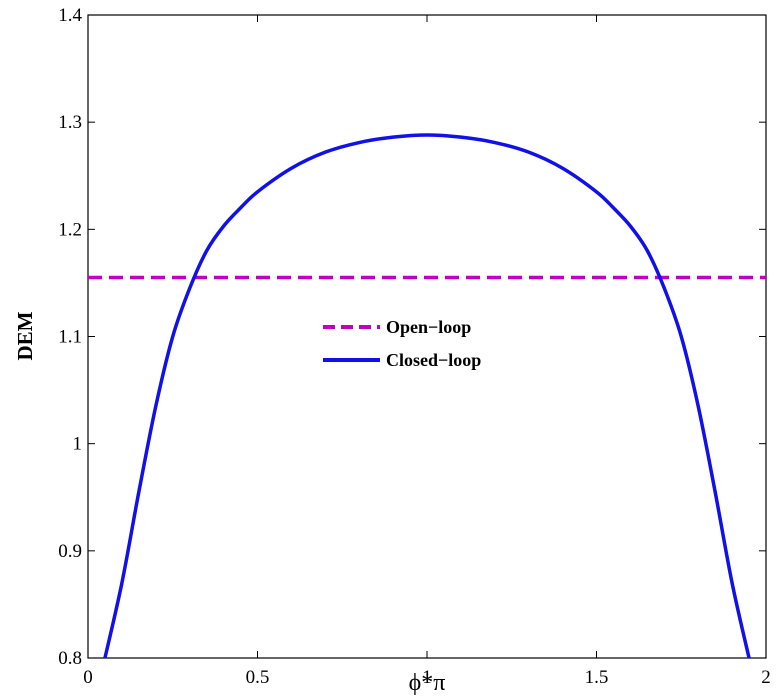 The image size is (776, 699). Describe the element at coordinates (428, 327) in the screenshot. I see `legend-label-open-loop: Open−loop` at that location.